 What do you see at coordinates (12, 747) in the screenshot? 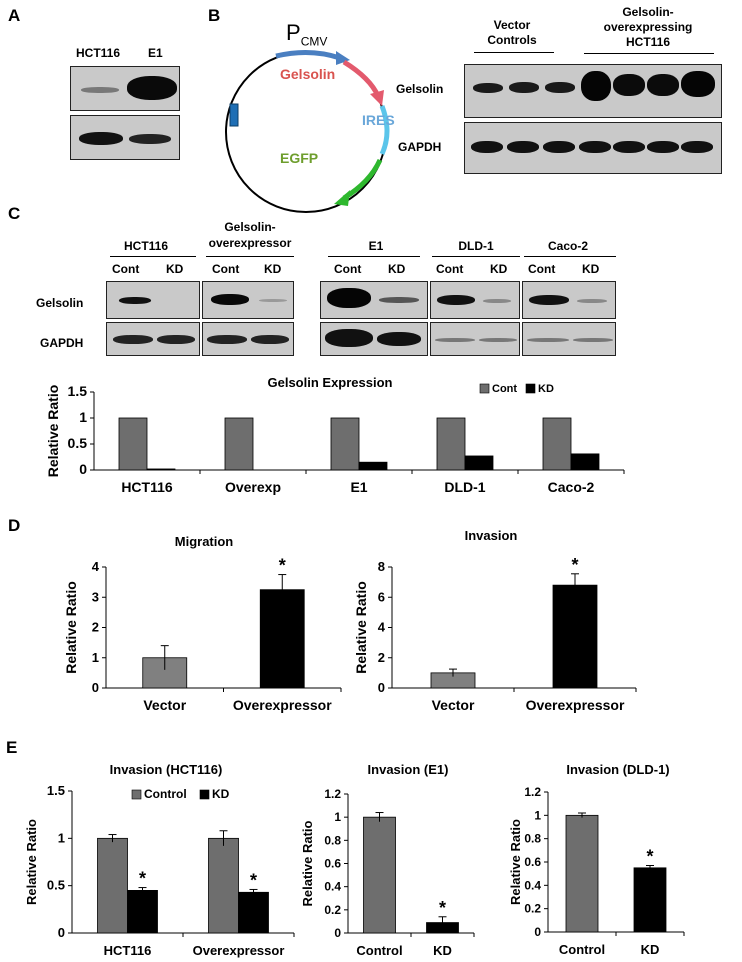
I see `panel-letter-e: E` at bounding box center [12, 747].